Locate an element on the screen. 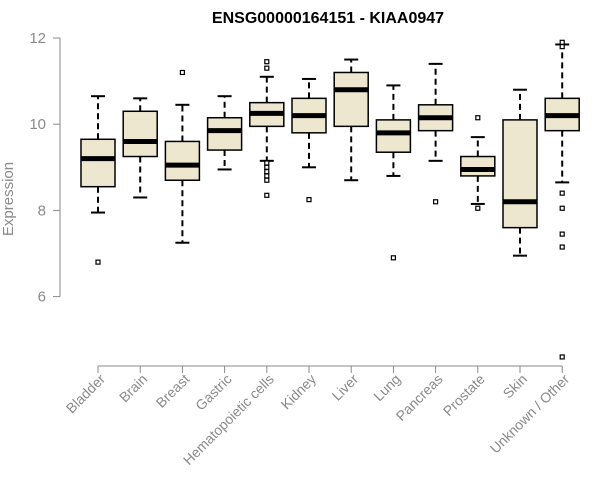 This screenshot has height=500, width=600. box-skin is located at coordinates (520, 172).